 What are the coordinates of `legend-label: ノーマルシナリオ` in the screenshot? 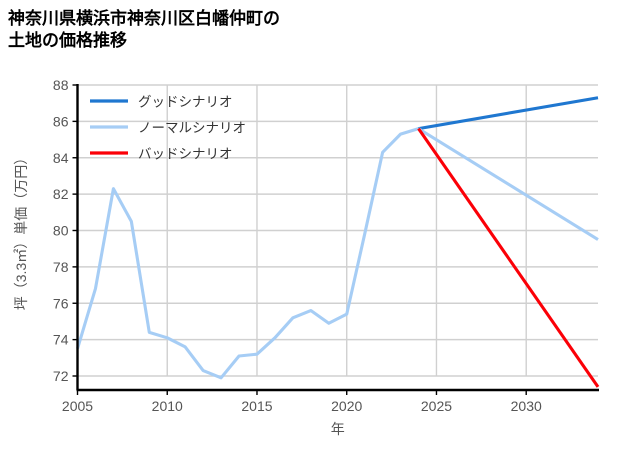 It's located at (192, 128).